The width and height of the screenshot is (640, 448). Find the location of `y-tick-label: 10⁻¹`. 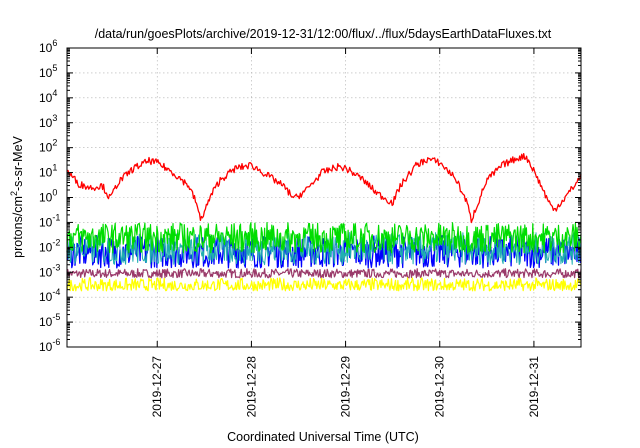

y-tick-label: 10⁻¹ is located at coordinates (49, 220).